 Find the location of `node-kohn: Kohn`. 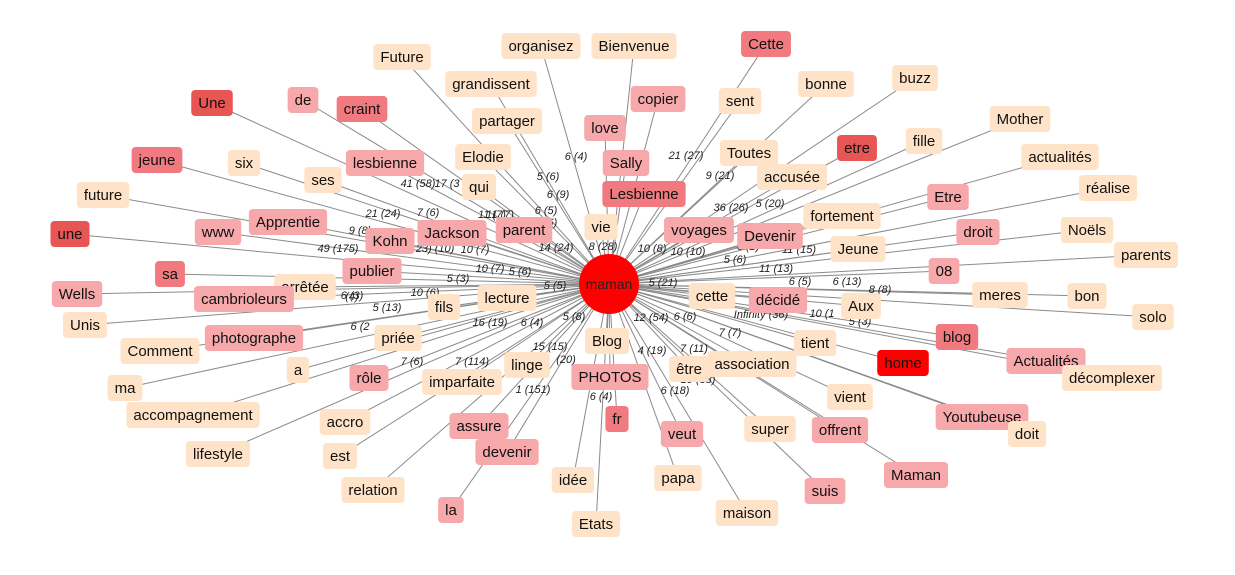

node-kohn: Kohn is located at coordinates (390, 241).